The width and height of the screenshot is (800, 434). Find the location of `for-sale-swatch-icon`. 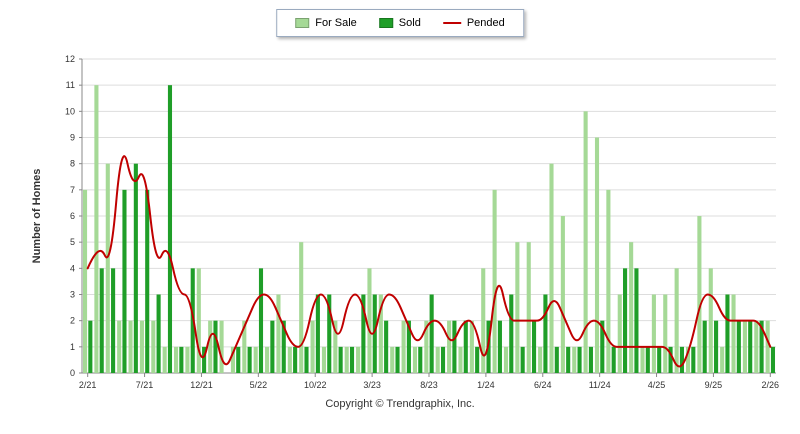

for-sale-swatch-icon is located at coordinates (302, 23).